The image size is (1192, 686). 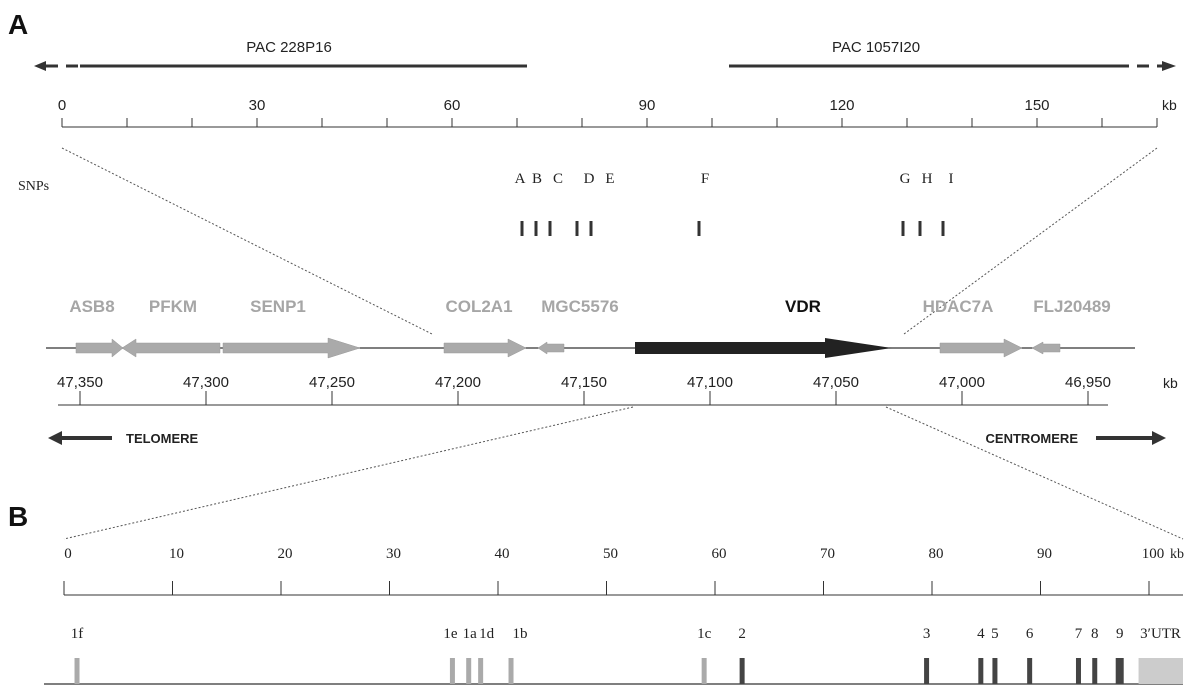 I want to click on zoom-line-b-right, so click(x=1034, y=473).